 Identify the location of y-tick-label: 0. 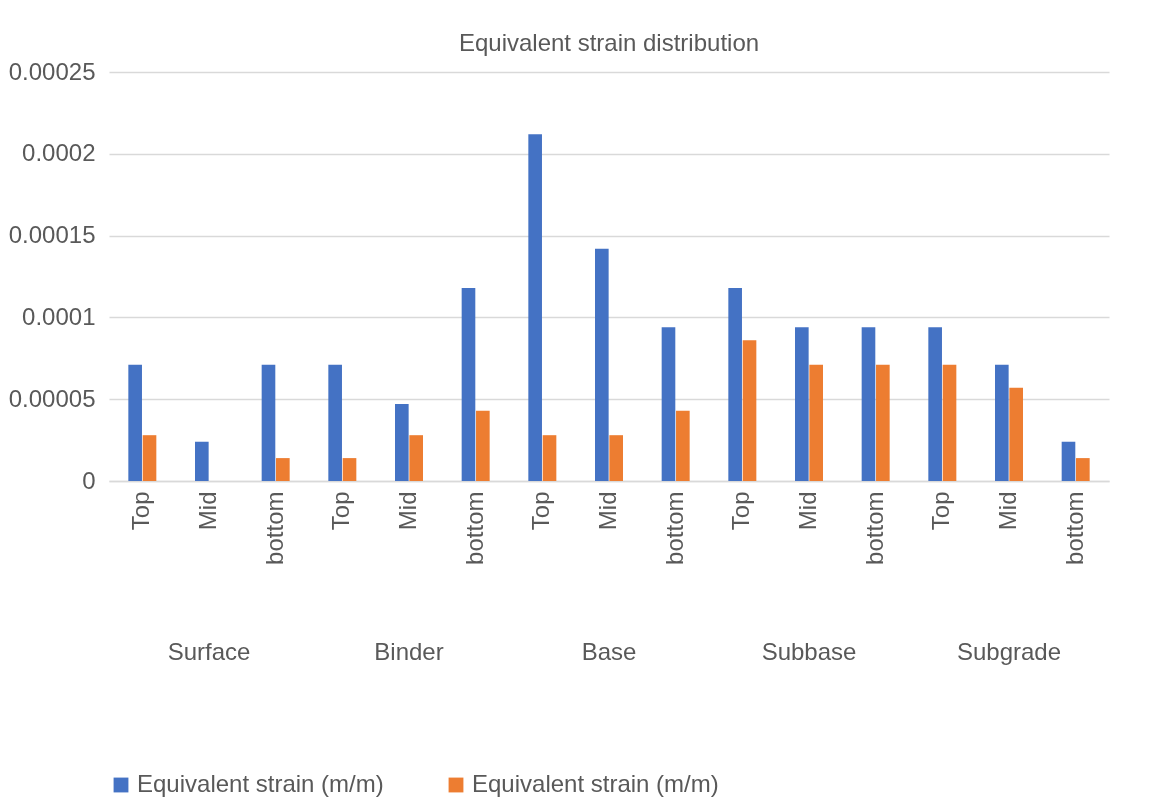
(89, 480).